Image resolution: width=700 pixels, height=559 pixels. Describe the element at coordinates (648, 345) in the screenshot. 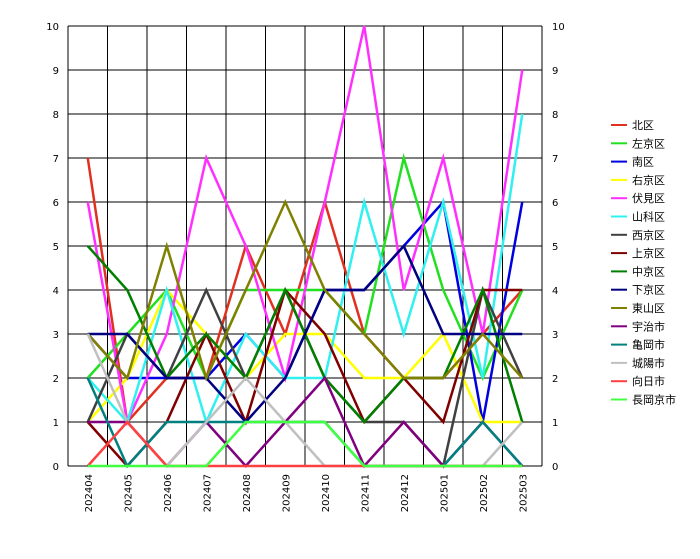

I see `legend-label: 亀岡市` at that location.